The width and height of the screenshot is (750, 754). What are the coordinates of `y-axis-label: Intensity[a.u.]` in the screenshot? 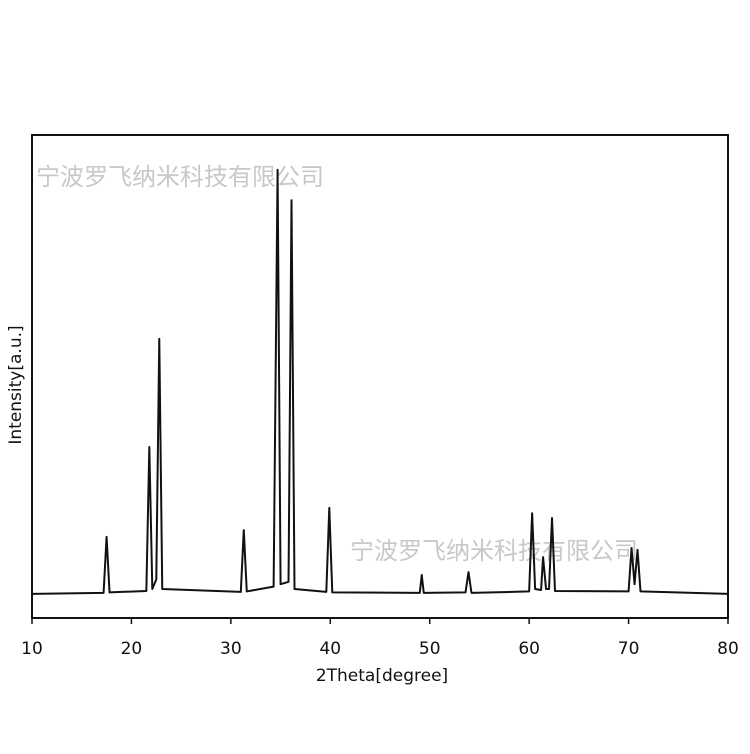 It's located at (16, 384).